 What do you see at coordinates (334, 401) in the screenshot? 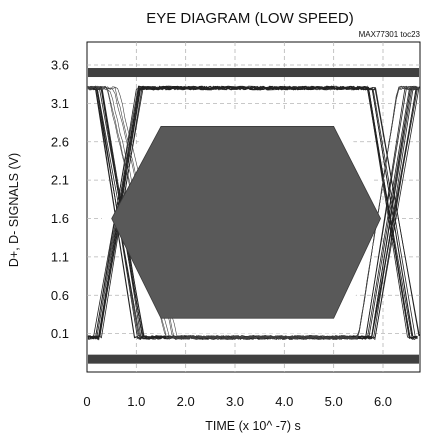
I see `x-tick-label: 5.0` at bounding box center [334, 401].